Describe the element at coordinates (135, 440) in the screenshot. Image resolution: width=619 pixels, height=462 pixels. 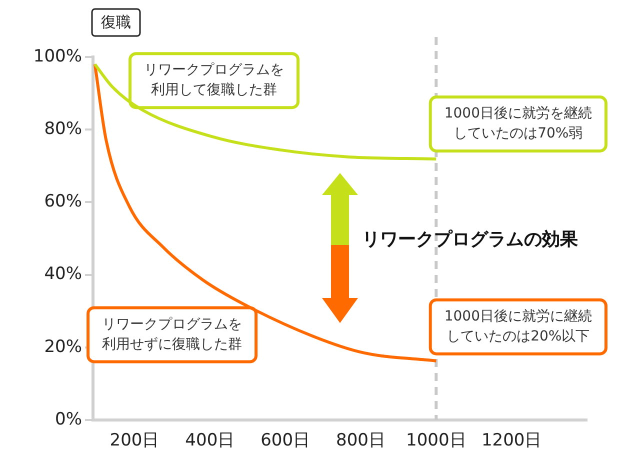
I see `x-tick-label: 200日` at that location.